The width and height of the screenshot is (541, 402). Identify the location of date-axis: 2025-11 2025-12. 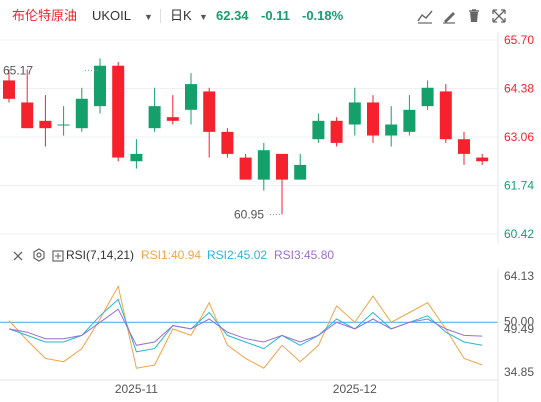
(246, 389).